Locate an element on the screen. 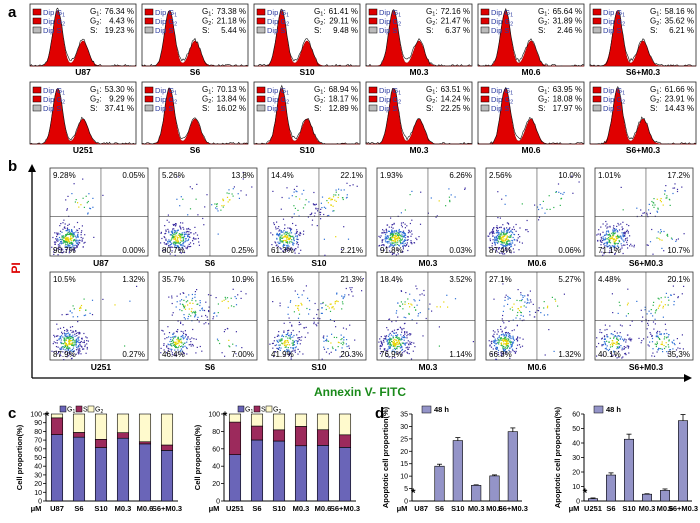 This screenshot has width=700, height=523. y-tick-label: 60 is located at coordinates (216, 449).